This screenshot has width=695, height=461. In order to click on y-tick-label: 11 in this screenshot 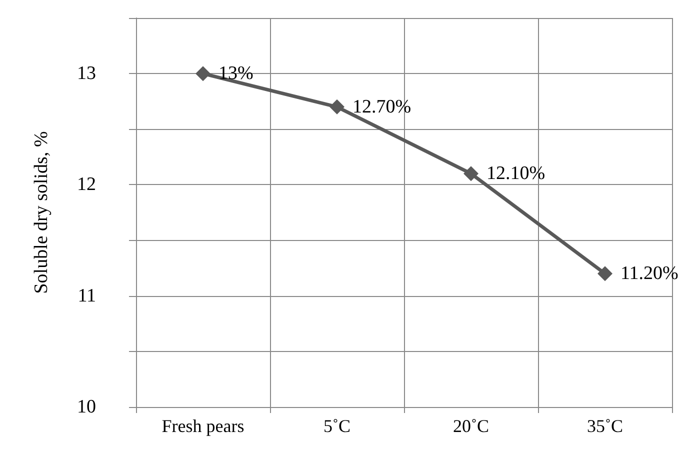, I will do `click(87, 295)`.